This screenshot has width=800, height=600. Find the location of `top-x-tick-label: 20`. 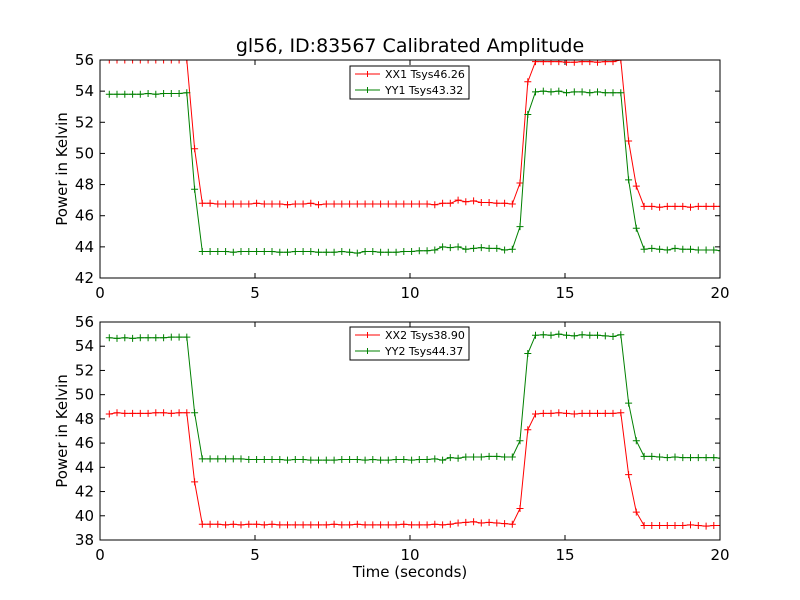

top-x-tick-label: 20 is located at coordinates (719, 293).